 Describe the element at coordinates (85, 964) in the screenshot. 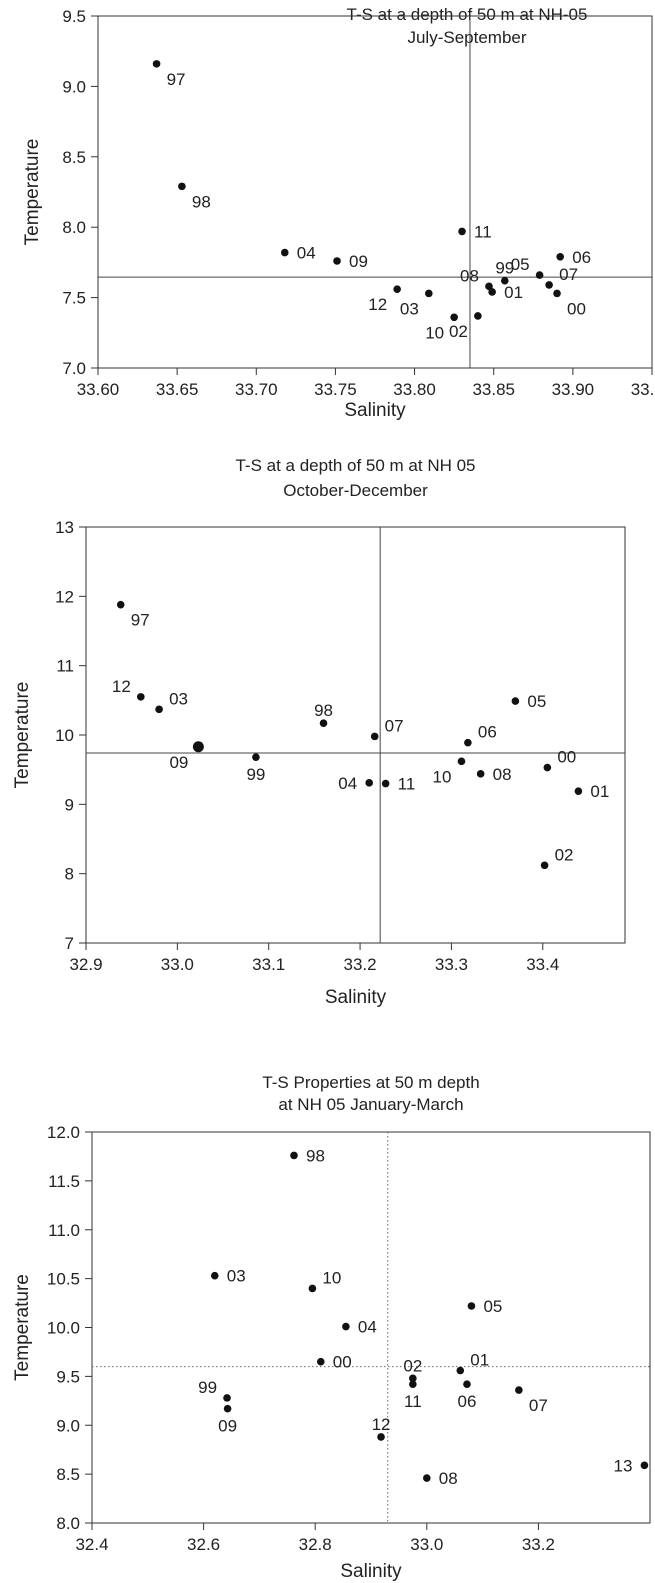

I see `x-tick-label: 32.9` at that location.